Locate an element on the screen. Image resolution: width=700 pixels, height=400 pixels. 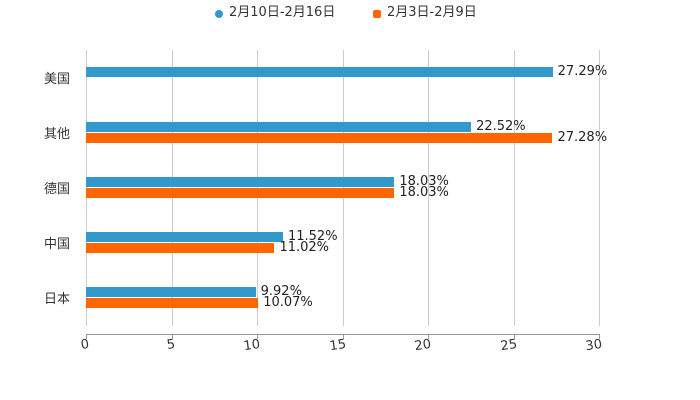
legend-label: 2月3日-2月9日 is located at coordinates (432, 12).